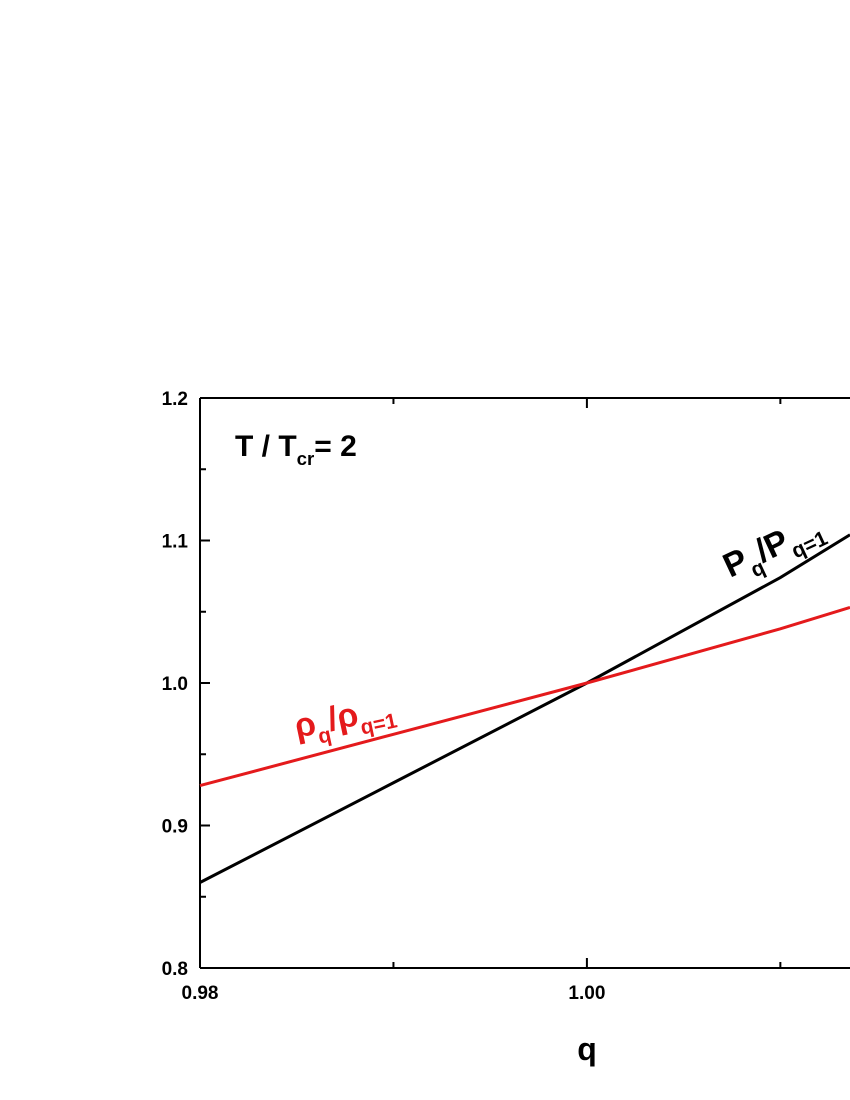 This screenshot has width=850, height=1100. Describe the element at coordinates (175, 542) in the screenshot. I see `y-tick-label: 1.1` at that location.